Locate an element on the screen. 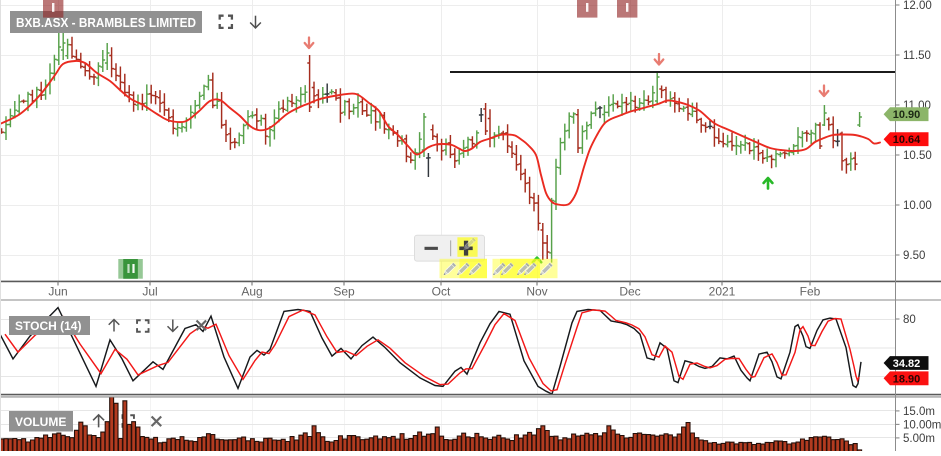 The width and height of the screenshot is (941, 456). svg-text: 5.00m is located at coordinates (919, 439).